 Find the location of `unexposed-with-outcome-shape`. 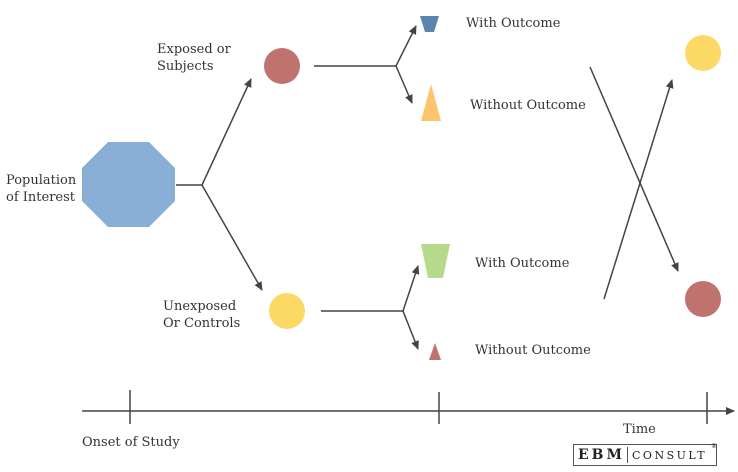

unexposed-with-outcome-shape is located at coordinates (435, 261).